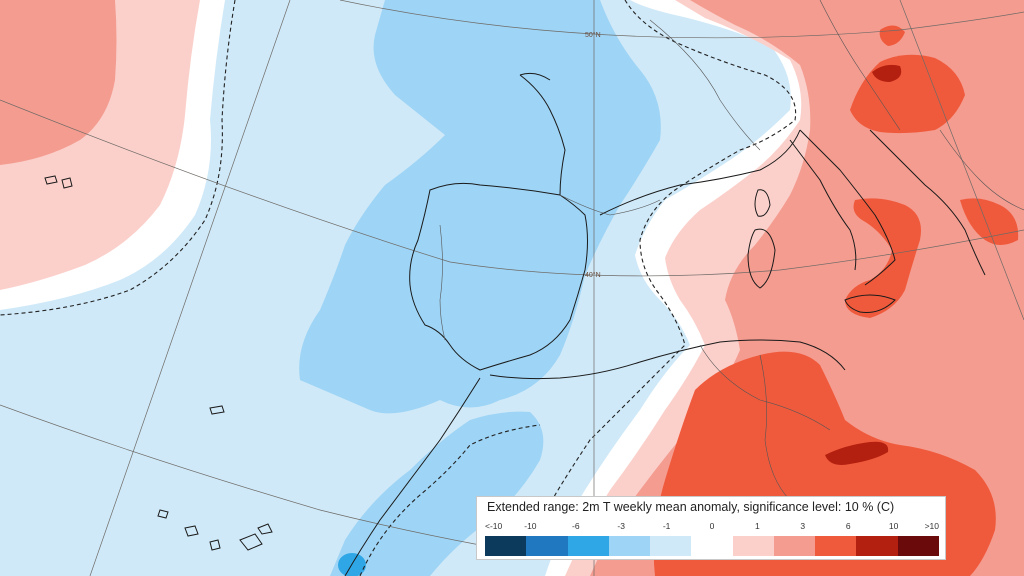  What do you see at coordinates (848, 526) in the screenshot?
I see `legend-tick-label: 6` at bounding box center [848, 526].